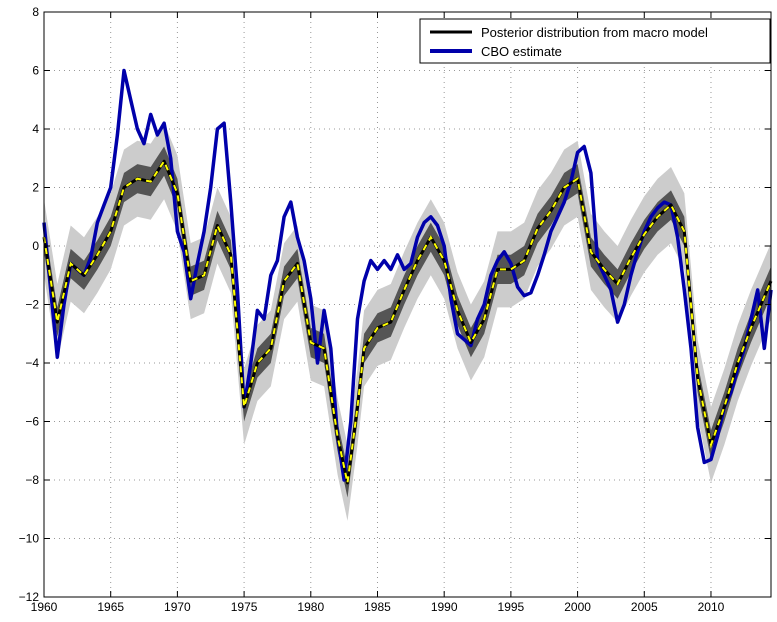 The height and width of the screenshot is (622, 777). I want to click on y-tick-label: 0, so click(35, 246).